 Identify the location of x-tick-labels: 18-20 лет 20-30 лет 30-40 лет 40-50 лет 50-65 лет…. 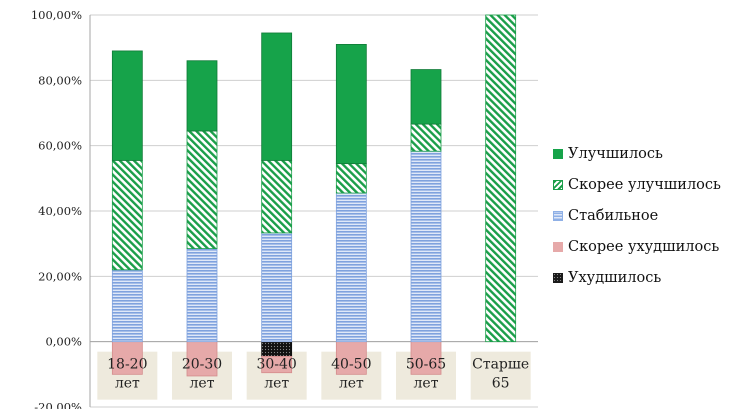
(318, 374).